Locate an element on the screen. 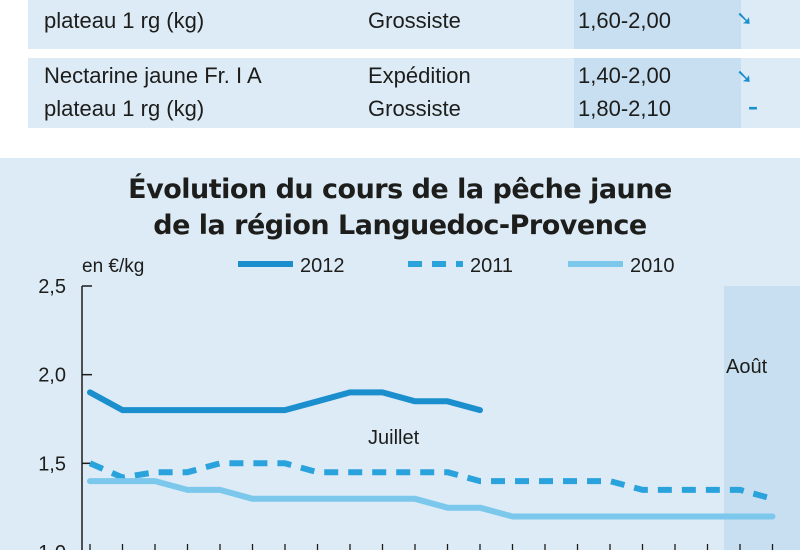 This screenshot has width=800, height=550. chart-title-line2: de la région Languedoc-Provence is located at coordinates (400, 225).